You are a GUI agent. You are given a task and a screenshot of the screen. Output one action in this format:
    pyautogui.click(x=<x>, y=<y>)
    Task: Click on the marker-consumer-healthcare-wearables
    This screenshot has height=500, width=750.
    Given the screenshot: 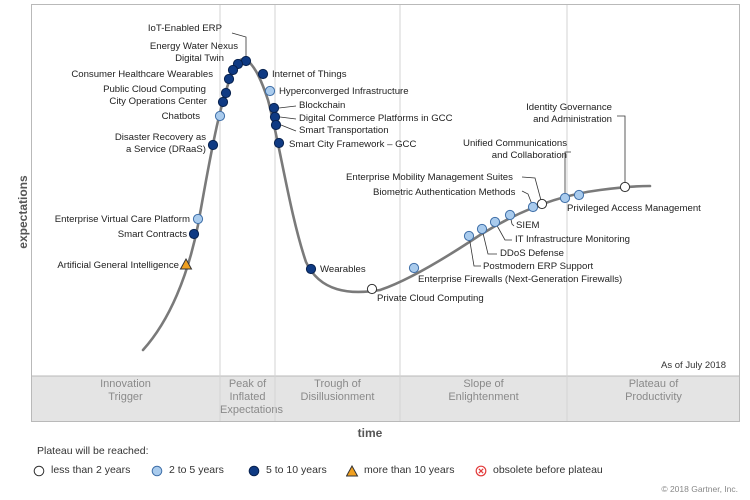 What is the action you would take?
    pyautogui.click(x=229, y=79)
    